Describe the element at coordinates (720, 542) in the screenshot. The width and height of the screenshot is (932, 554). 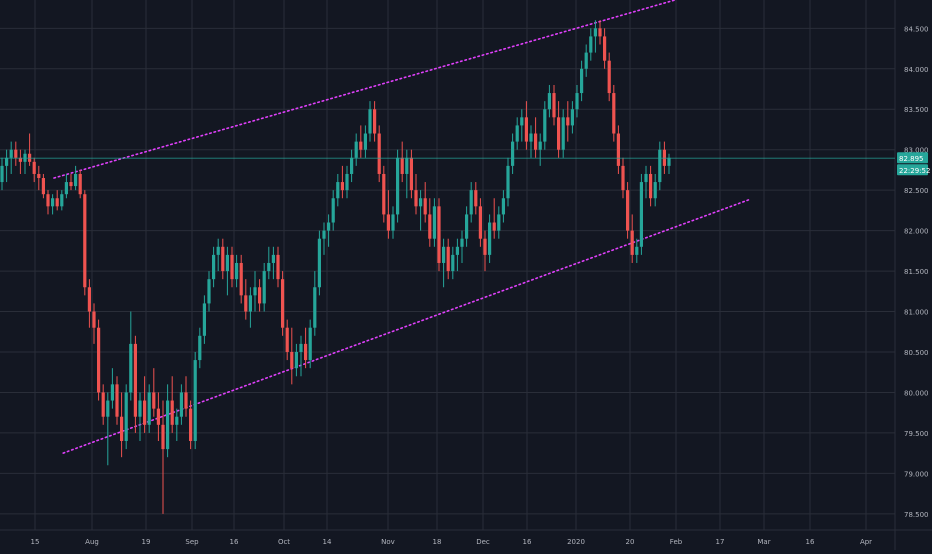
I see `x-tick-label: 17` at that location.